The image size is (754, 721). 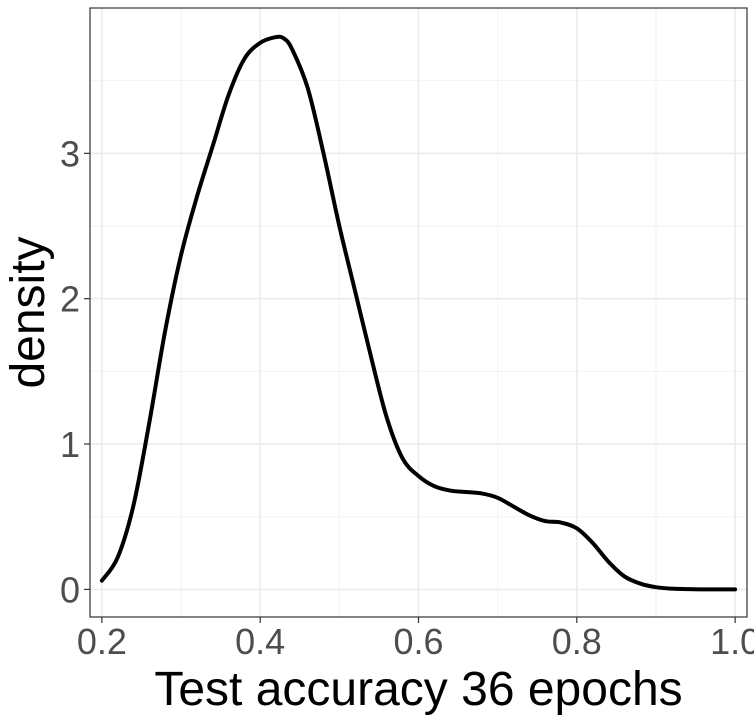 I want to click on y-axis-ticks: 0 1 2 3, so click(x=75, y=371).